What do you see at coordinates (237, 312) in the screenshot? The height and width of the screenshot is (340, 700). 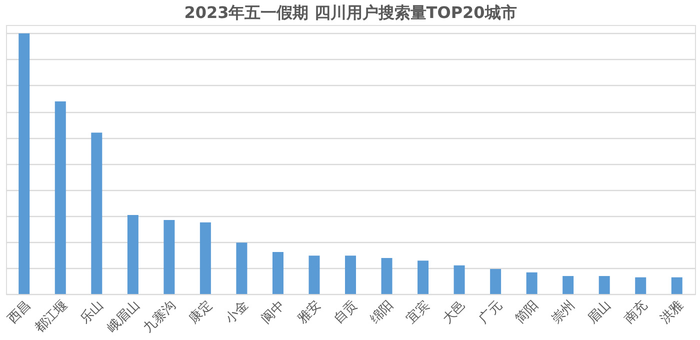 I see `x-tick-label: 小金` at bounding box center [237, 312].